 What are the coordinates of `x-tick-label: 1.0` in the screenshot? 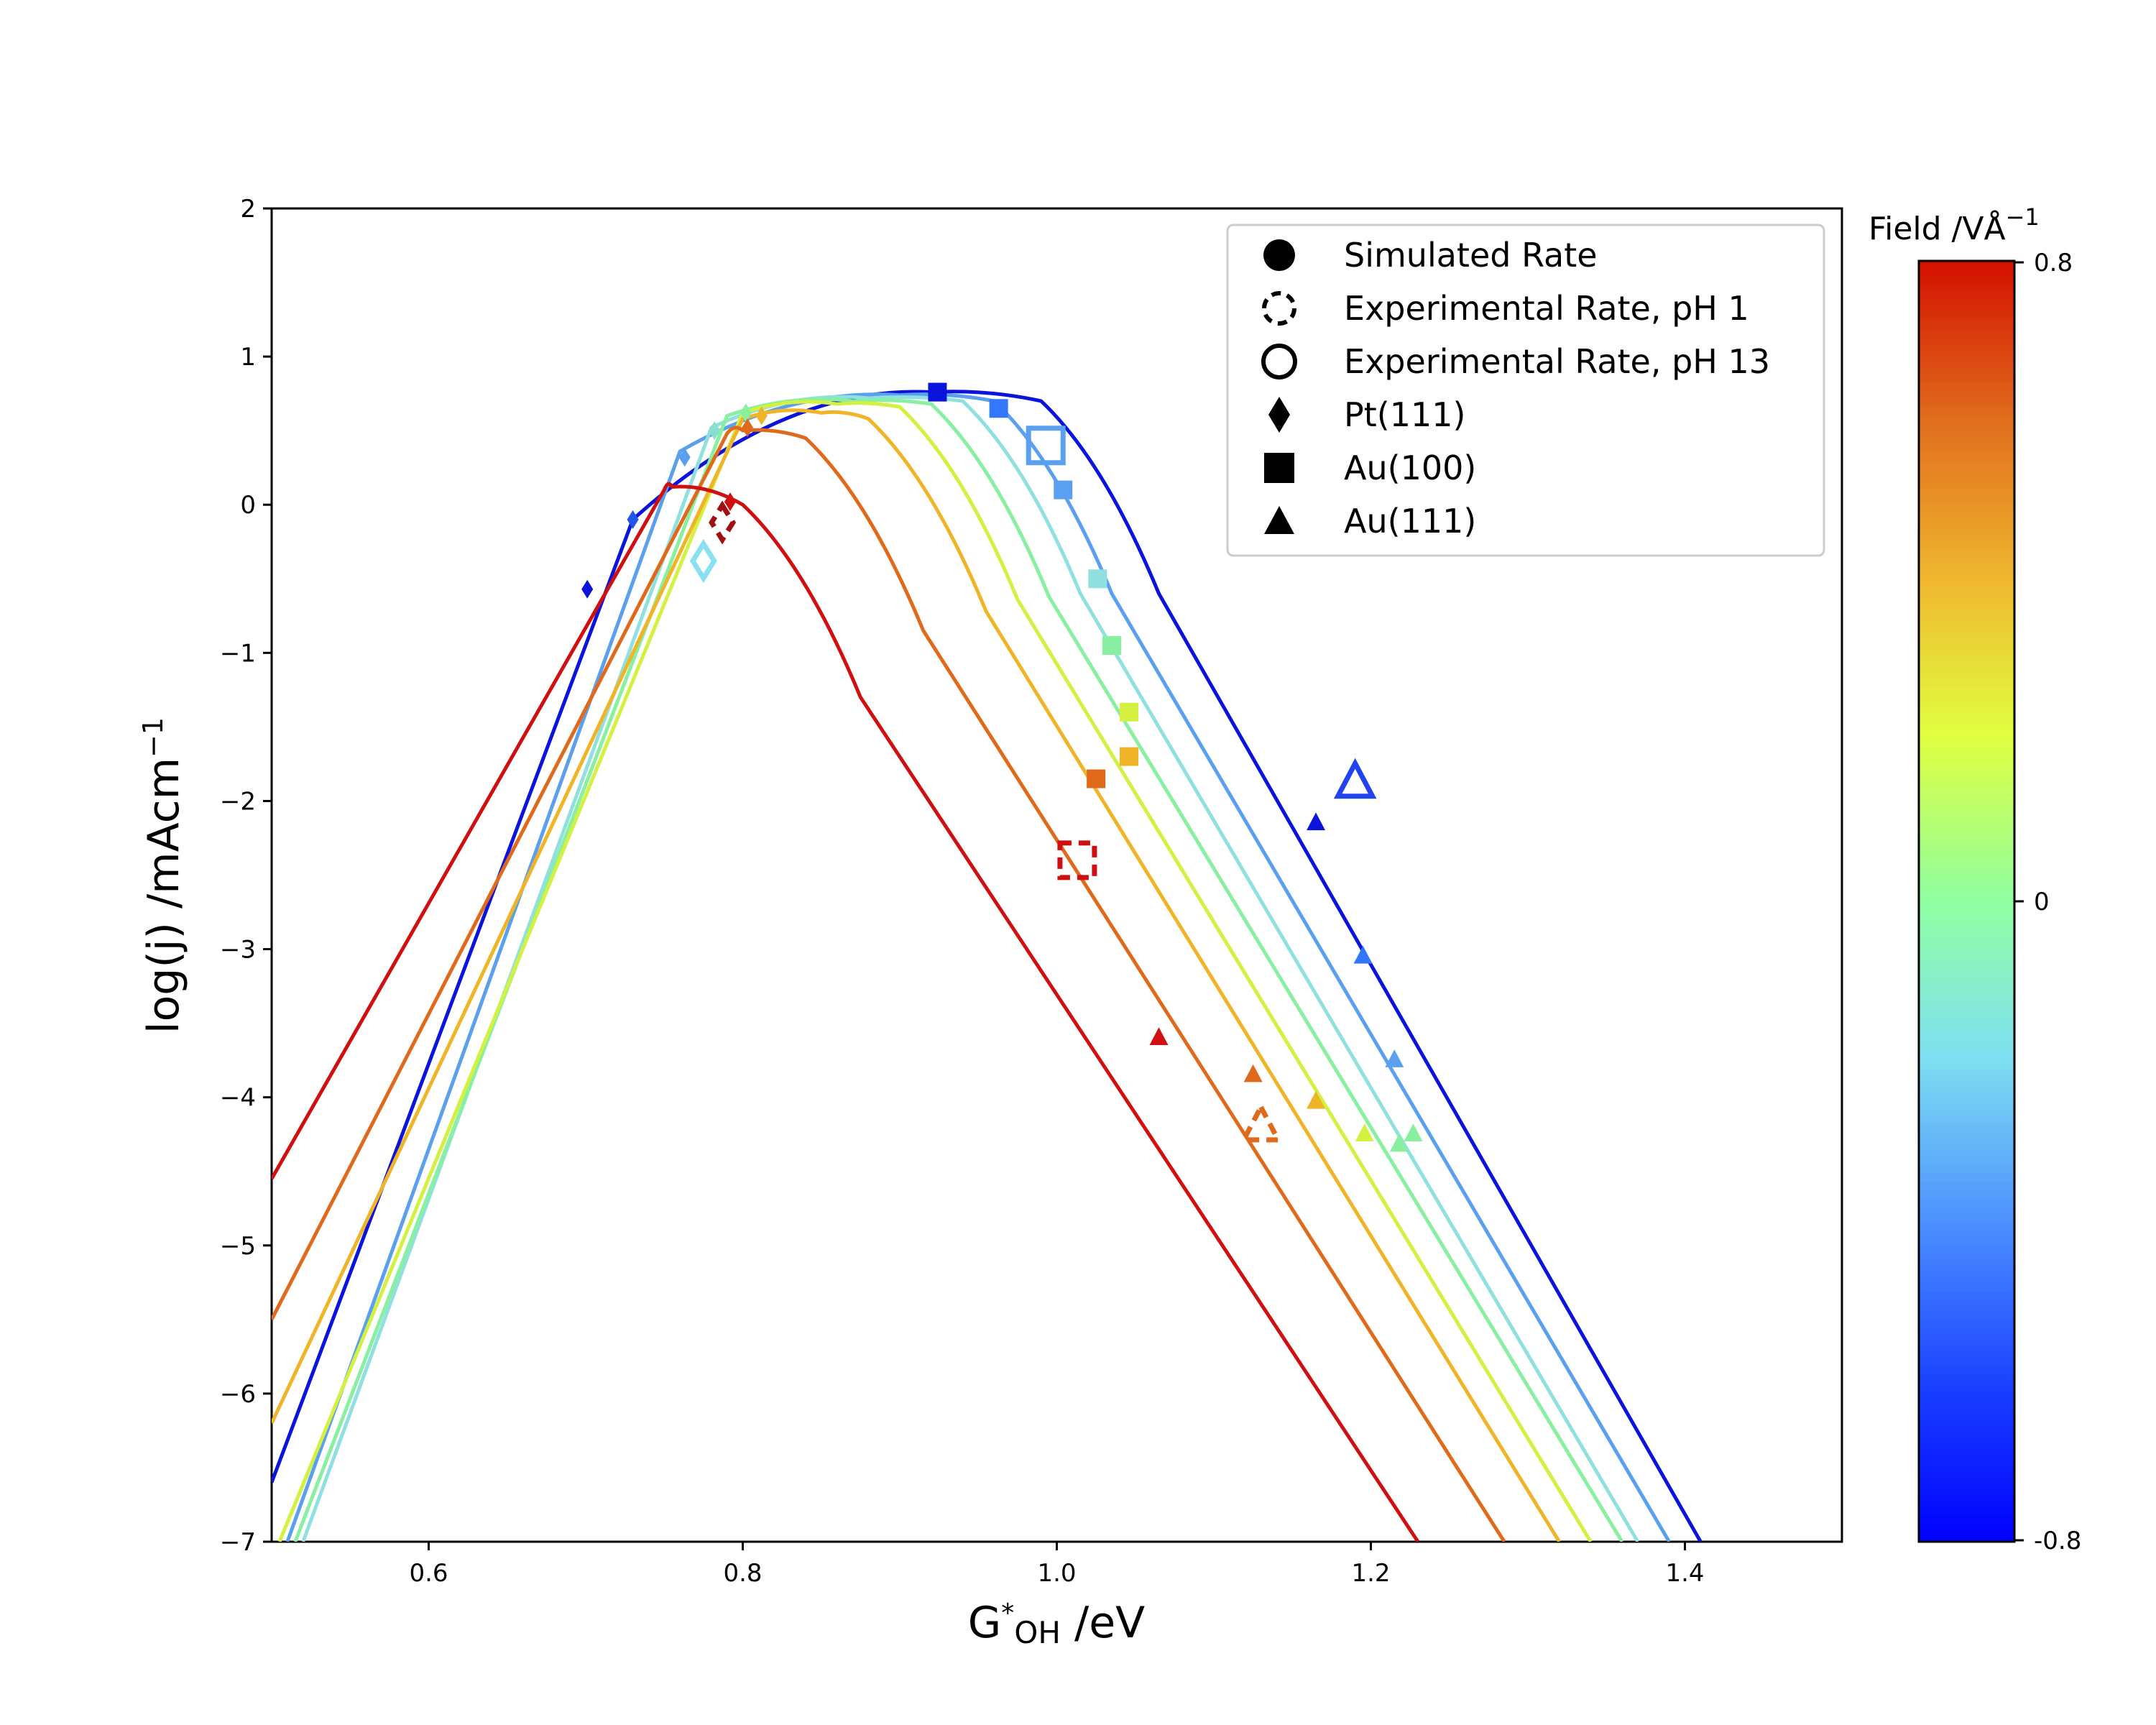 It's located at (1056, 1573).